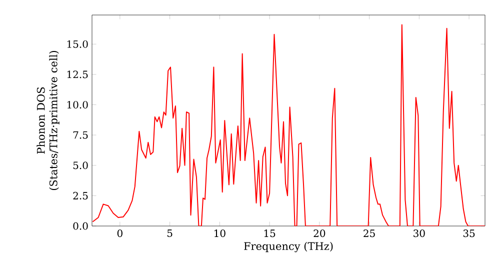  I want to click on y-tick-label: 10.0, so click(77, 104).